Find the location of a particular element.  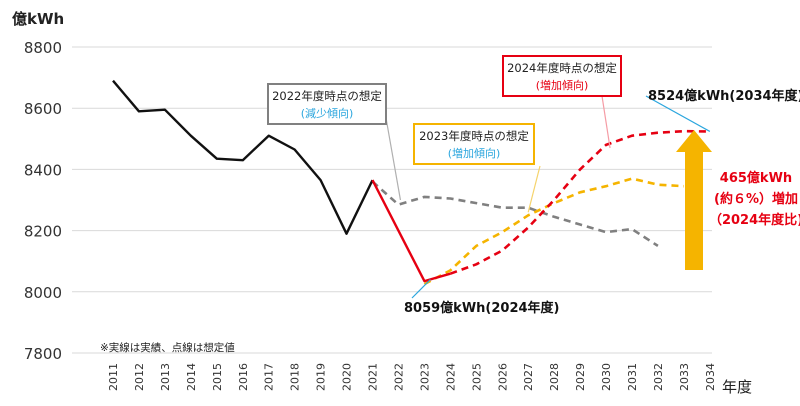

callout-2023-sub: (増加傾向) is located at coordinates (474, 153).